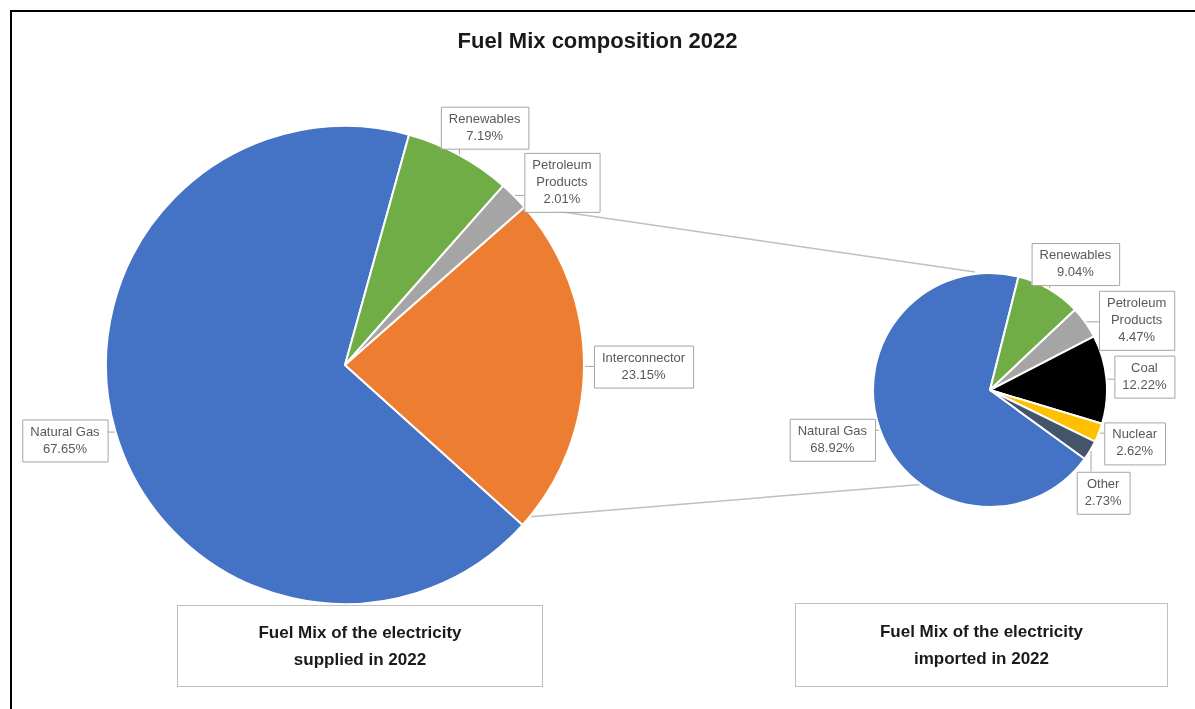 The height and width of the screenshot is (709, 1195). I want to click on data-label: 9.04%, so click(1075, 272).